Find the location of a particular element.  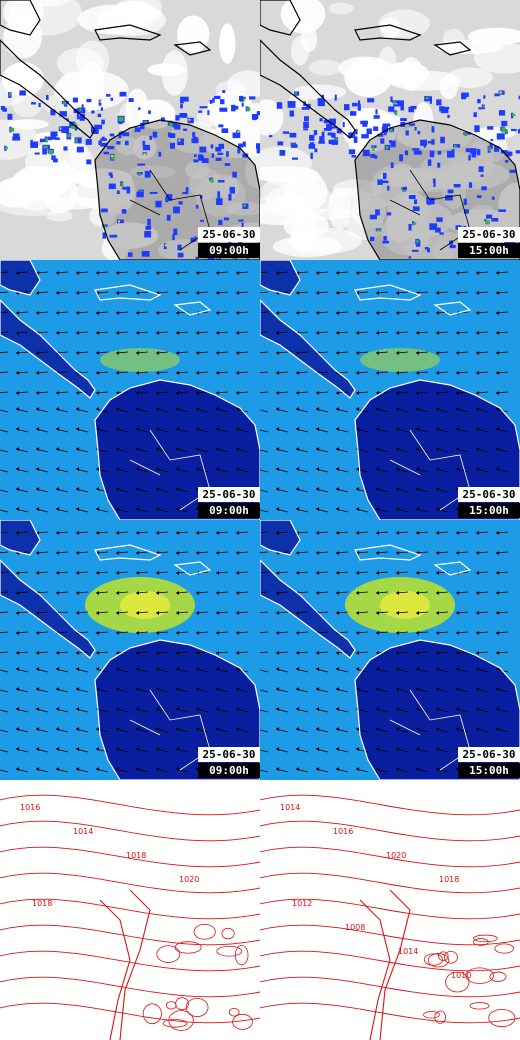

pressure-panel-right: 1014 1016 1020 1018 1012 1008 1014 1010 is located at coordinates (390, 910).